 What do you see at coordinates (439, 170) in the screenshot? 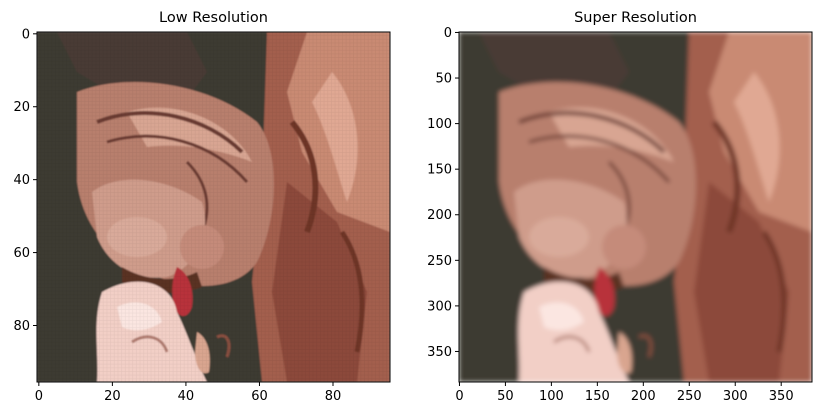
I see `y-tick-label-super: 150` at bounding box center [439, 170].